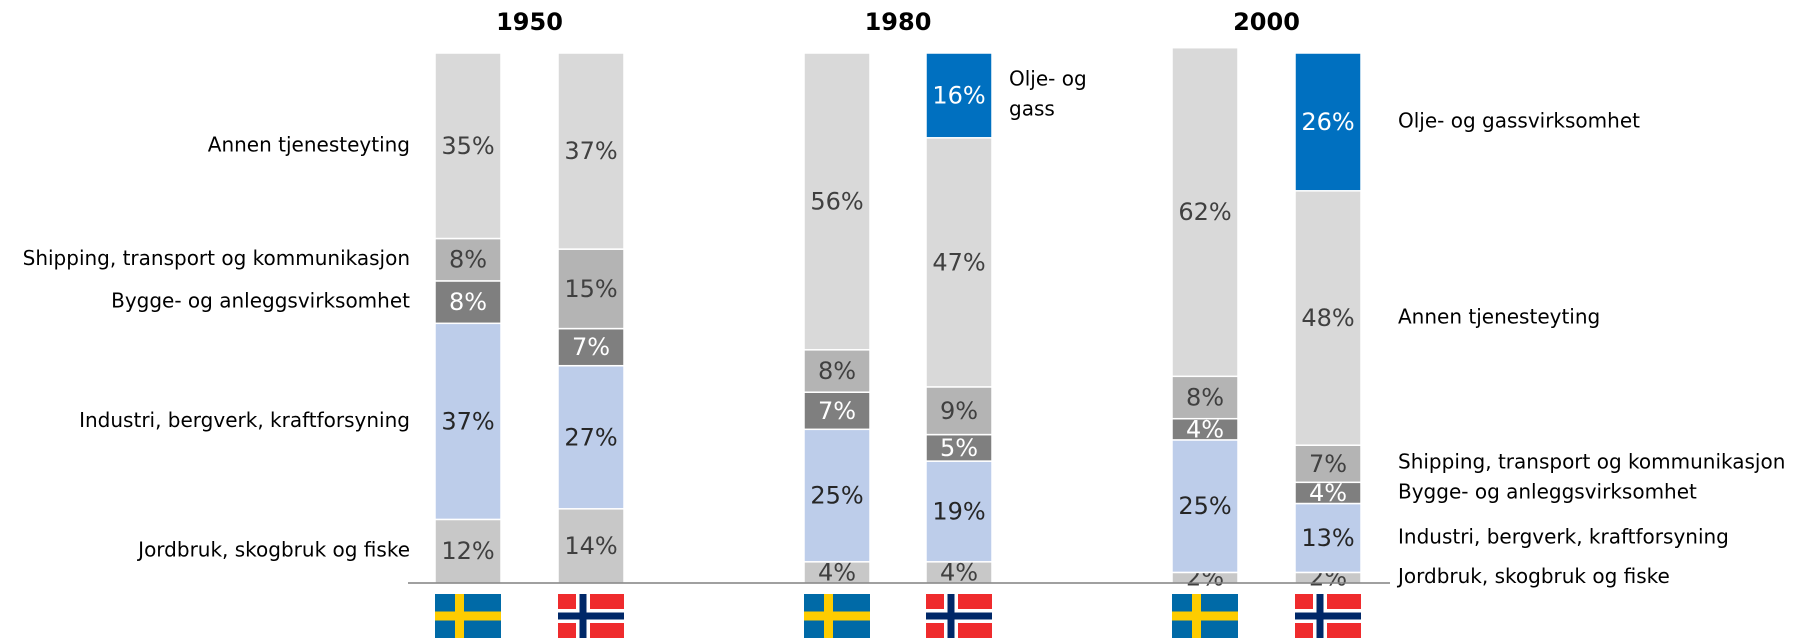  I want to click on value-label: 19%, so click(958, 511).